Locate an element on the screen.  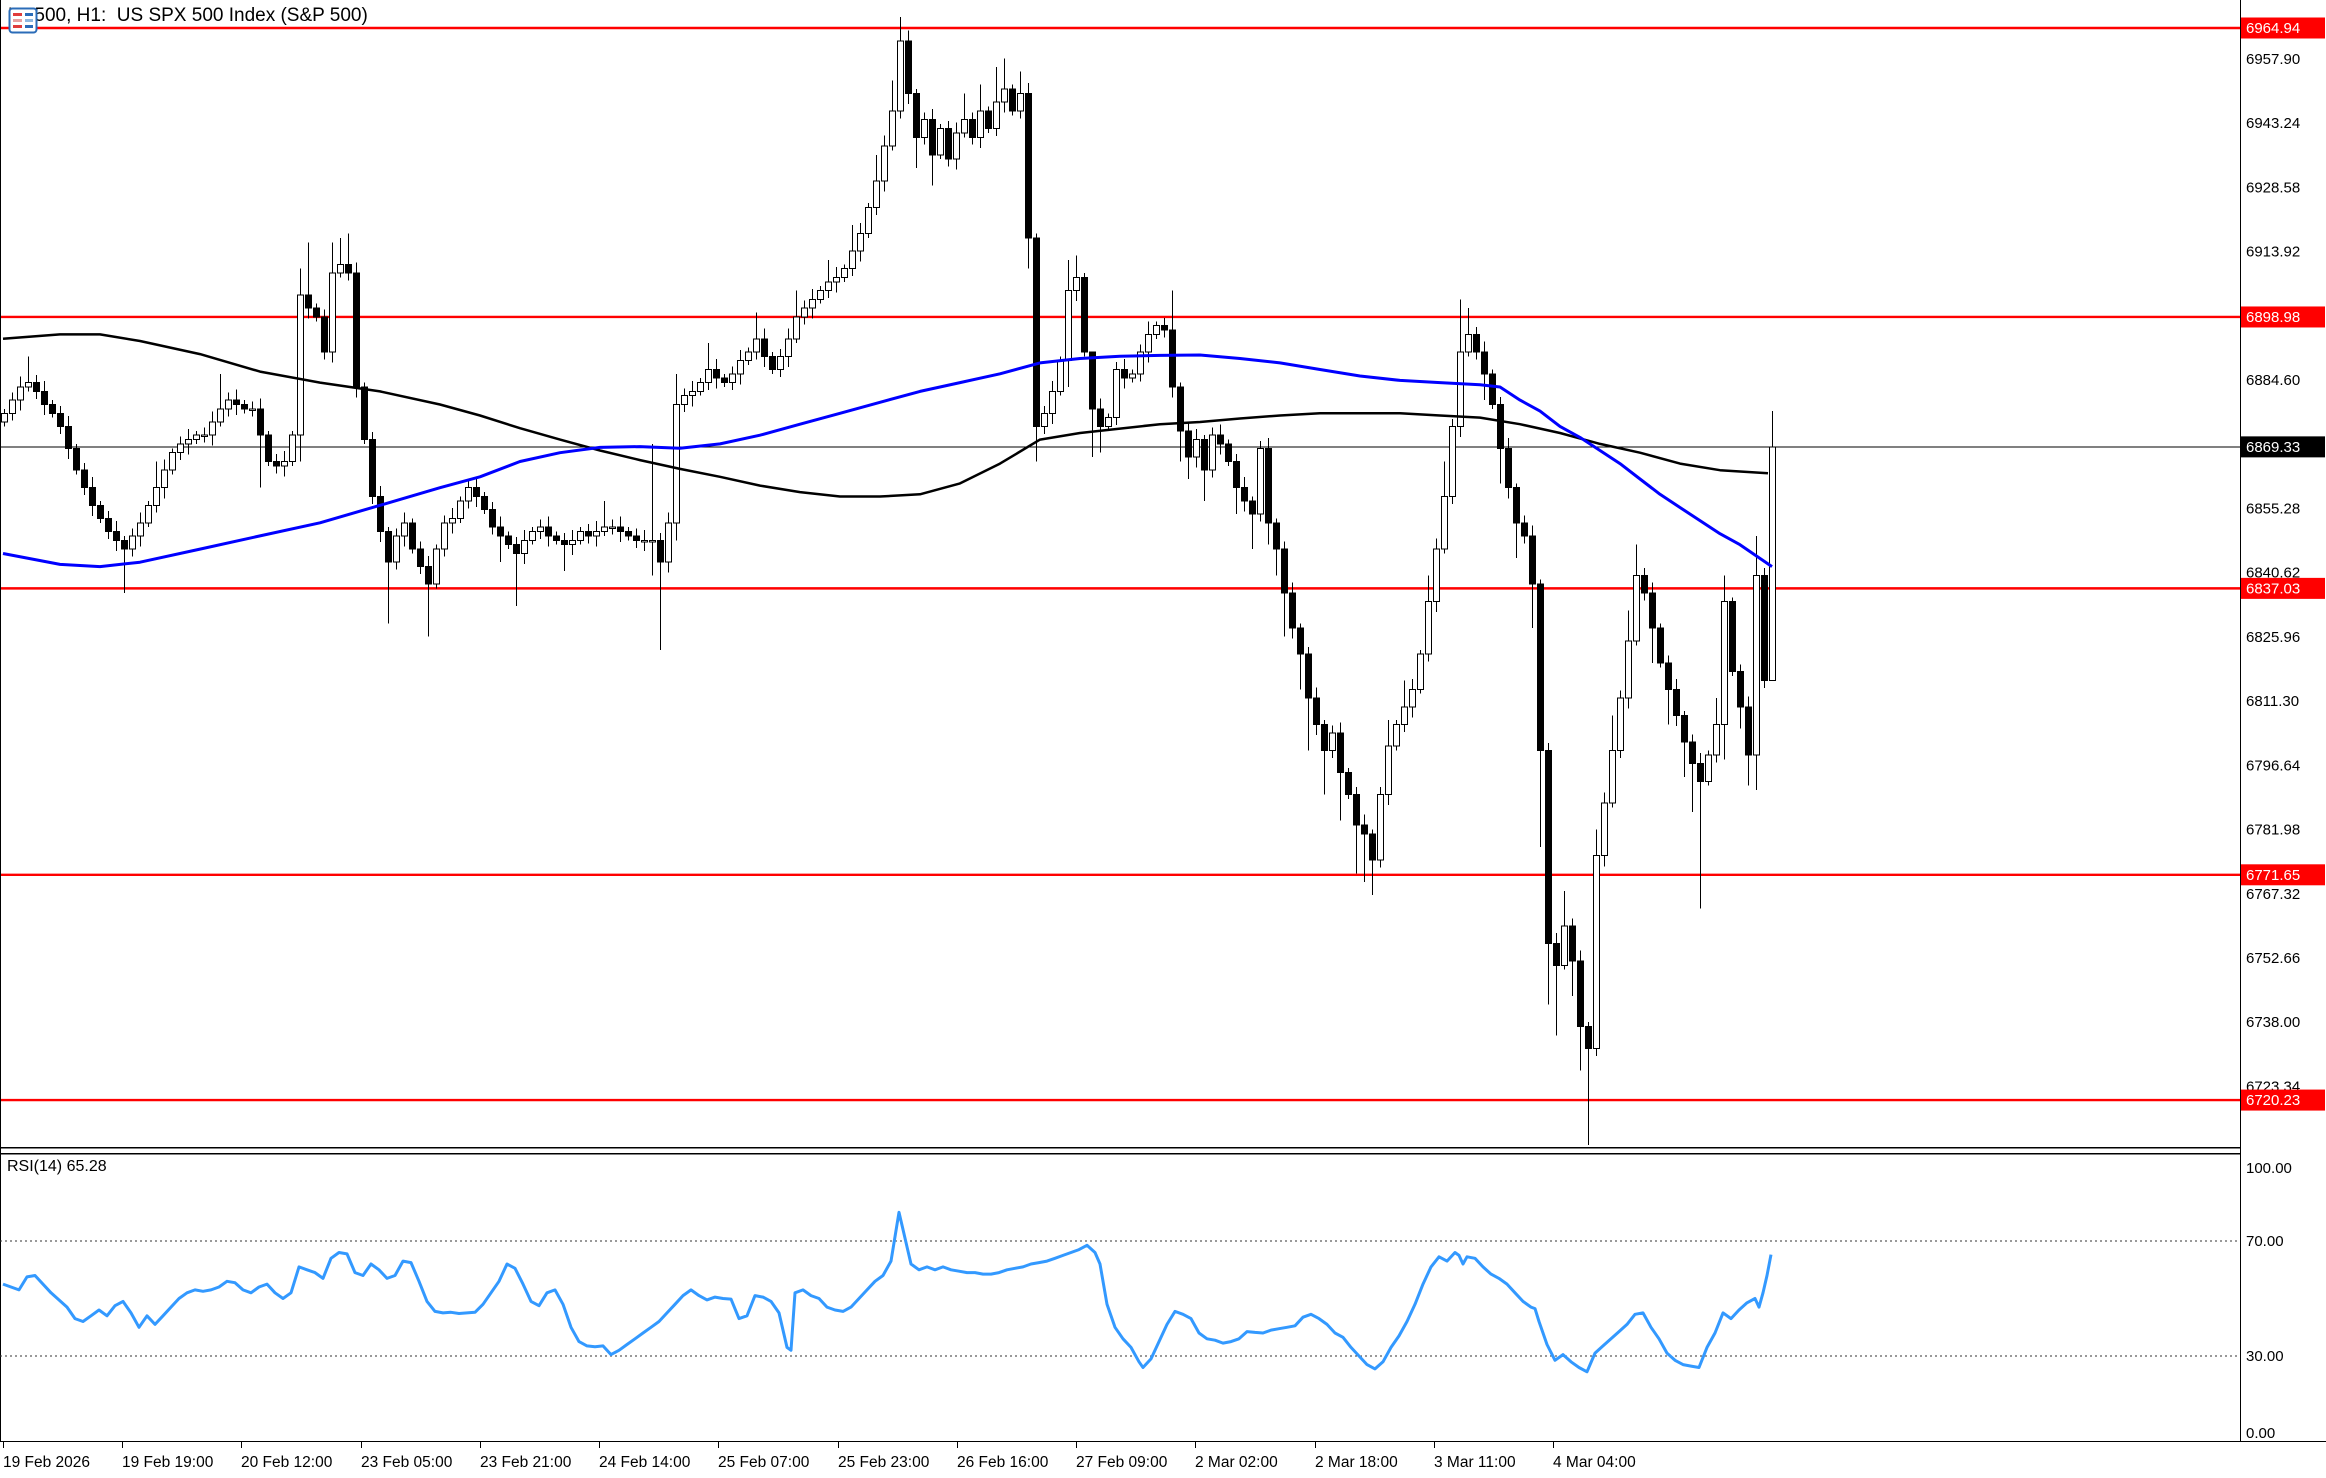
time-axis-label: 20 Feb 12:00 is located at coordinates (287, 1462).